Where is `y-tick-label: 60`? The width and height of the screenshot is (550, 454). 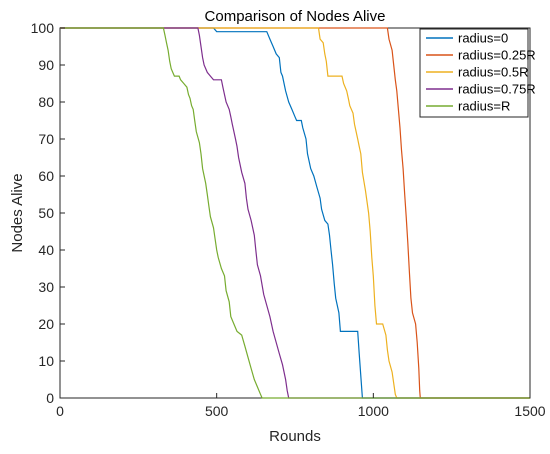 y-tick-label: 60 is located at coordinates (46, 176).